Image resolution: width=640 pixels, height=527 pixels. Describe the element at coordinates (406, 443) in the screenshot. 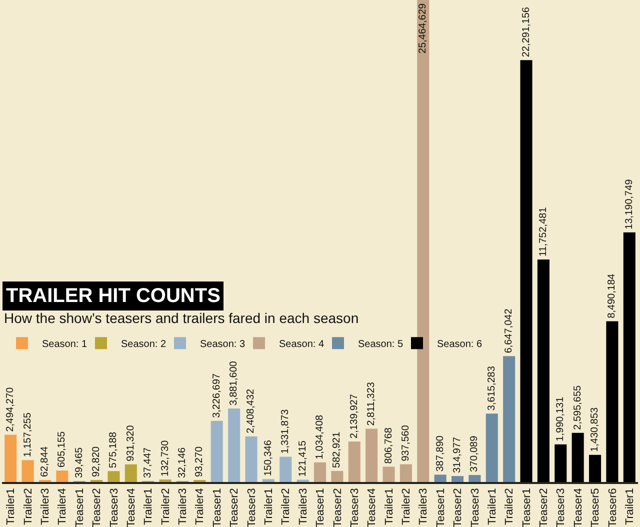

I see `data-label: 937,560` at that location.